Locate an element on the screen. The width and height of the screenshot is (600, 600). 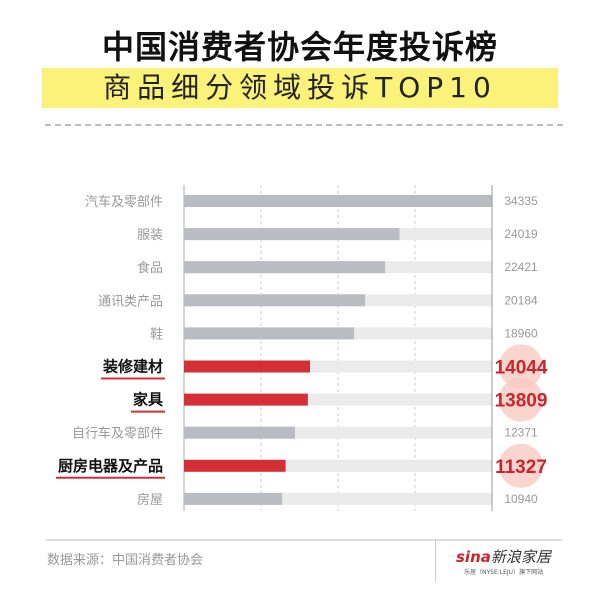
value-label: 22421 is located at coordinates (521, 267).